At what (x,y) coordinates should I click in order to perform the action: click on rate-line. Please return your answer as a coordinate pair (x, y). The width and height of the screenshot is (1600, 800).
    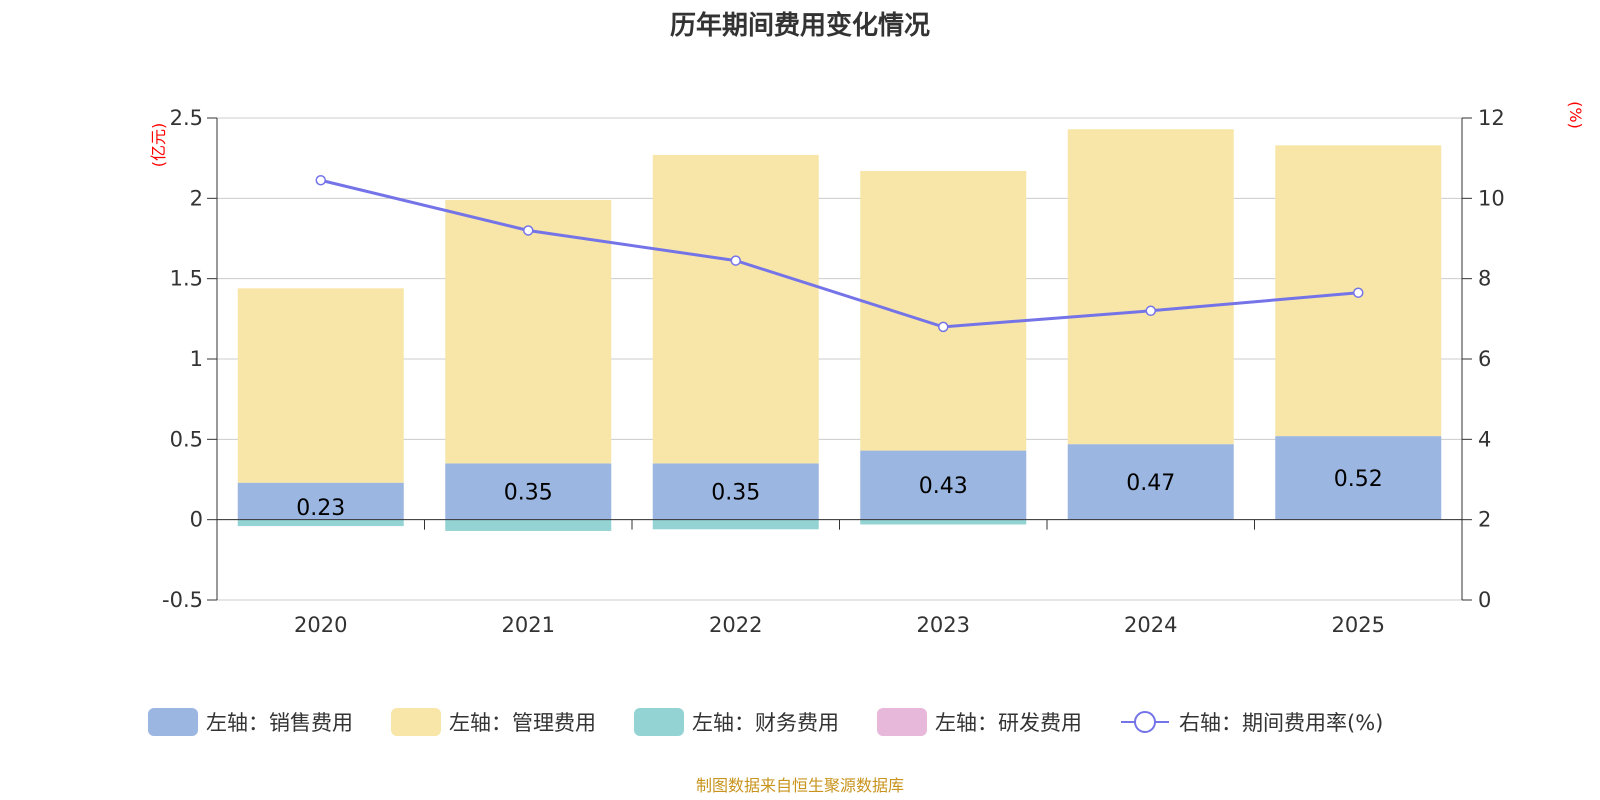
    Looking at the image, I should click on (839, 254).